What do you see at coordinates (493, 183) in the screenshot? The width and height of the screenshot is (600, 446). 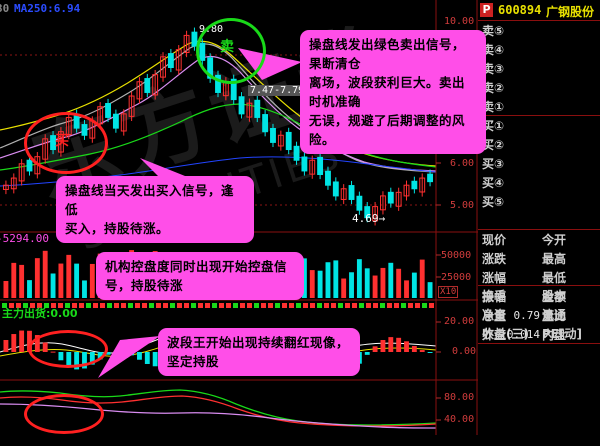 I see `orderbook-label: 买④` at bounding box center [493, 183].